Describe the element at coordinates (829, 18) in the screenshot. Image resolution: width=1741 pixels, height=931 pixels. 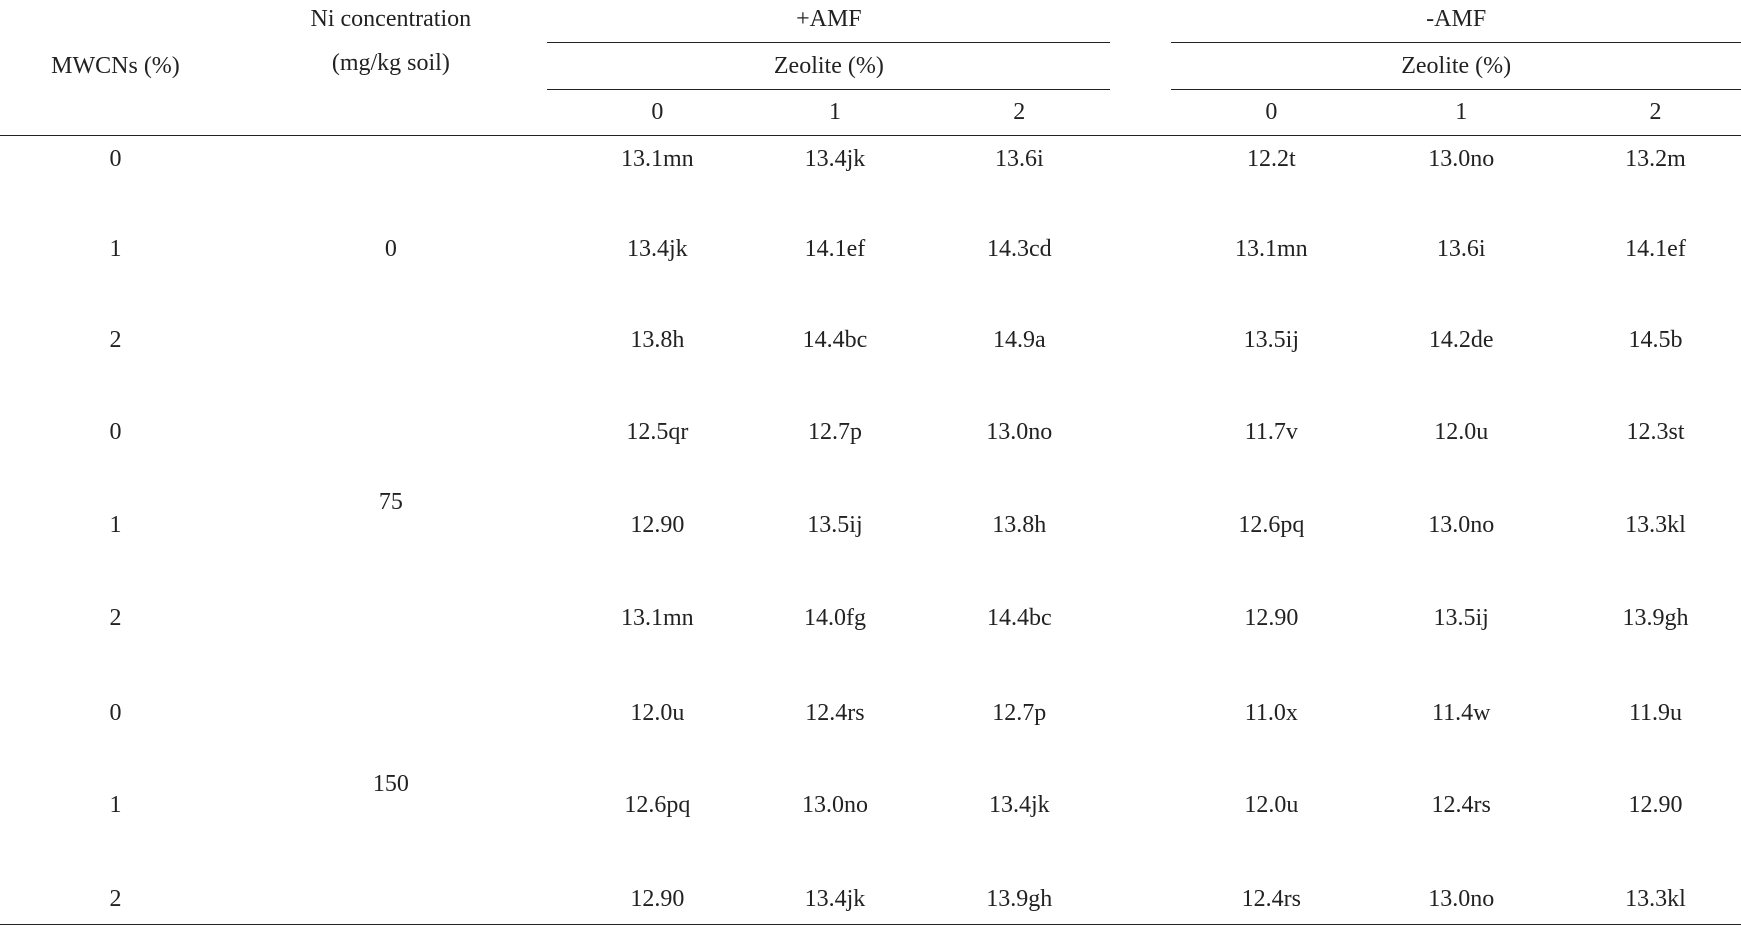
I see `group-header: +AMF` at that location.